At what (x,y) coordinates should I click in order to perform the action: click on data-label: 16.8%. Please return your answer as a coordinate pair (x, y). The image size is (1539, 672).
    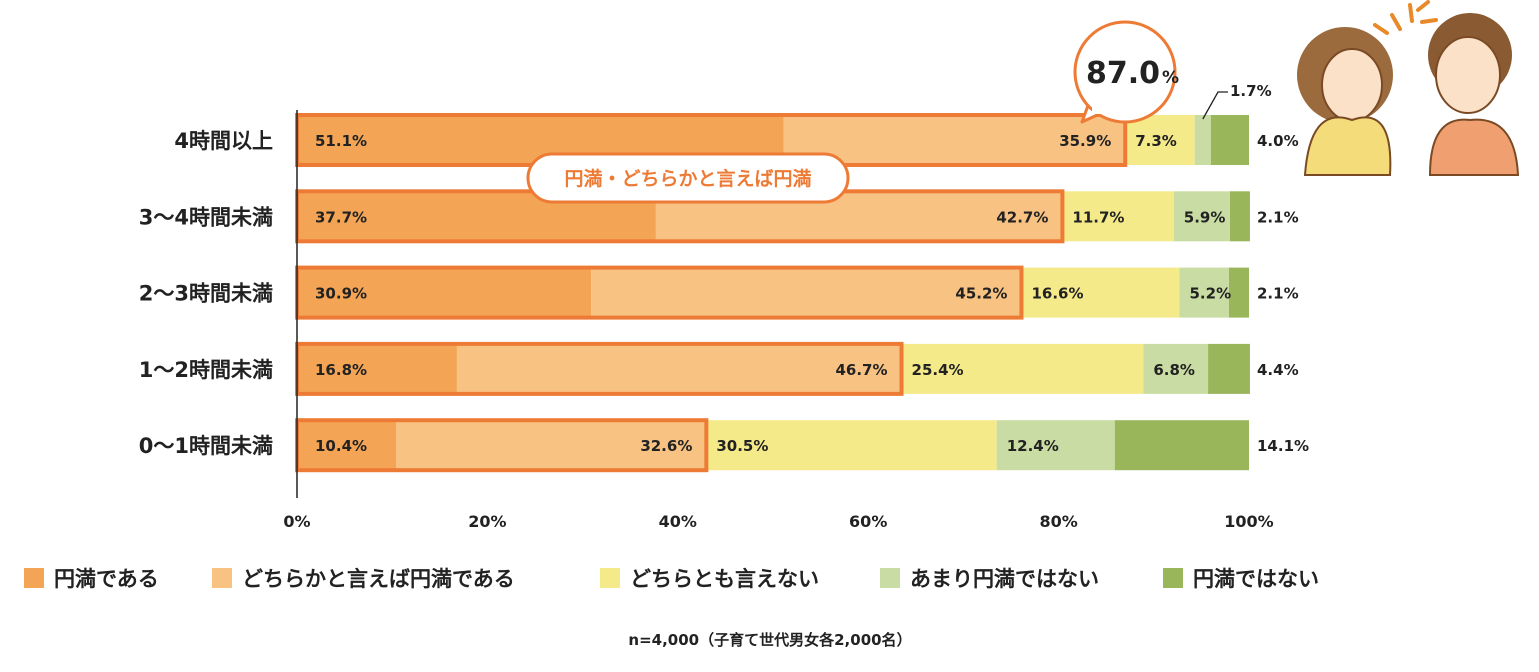
    Looking at the image, I should click on (341, 370).